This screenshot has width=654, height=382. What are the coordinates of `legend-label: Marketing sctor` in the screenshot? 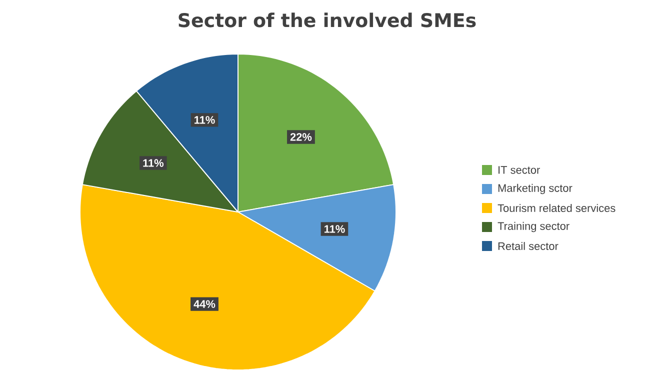 It's located at (535, 189).